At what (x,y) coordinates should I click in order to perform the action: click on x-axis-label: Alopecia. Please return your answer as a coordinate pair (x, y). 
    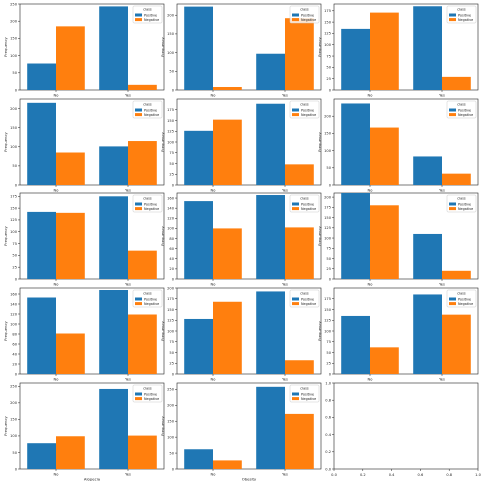
    Looking at the image, I should click on (92, 479).